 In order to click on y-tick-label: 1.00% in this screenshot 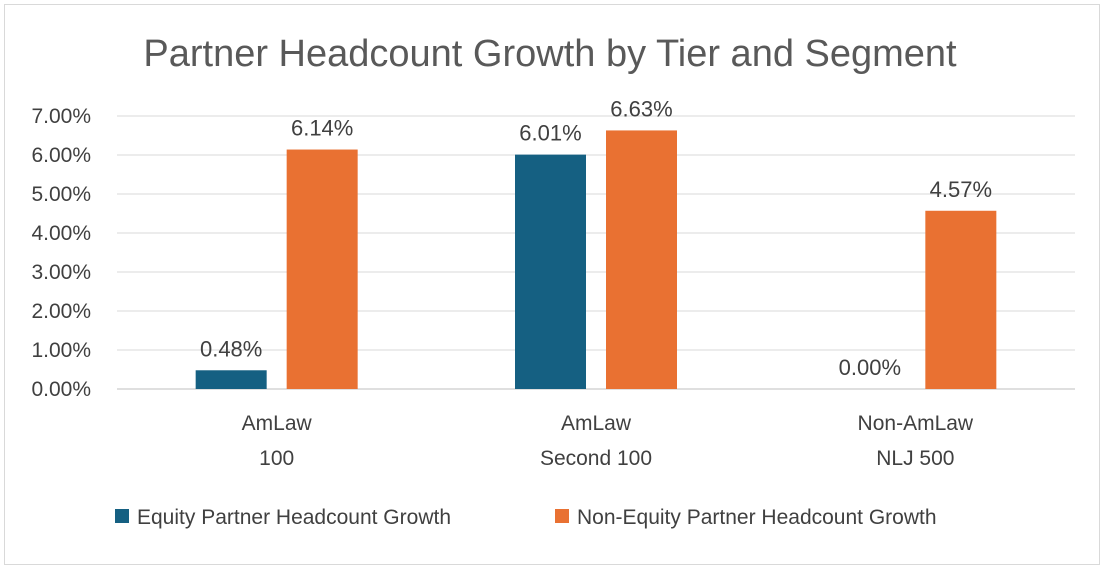, I will do `click(61, 350)`.